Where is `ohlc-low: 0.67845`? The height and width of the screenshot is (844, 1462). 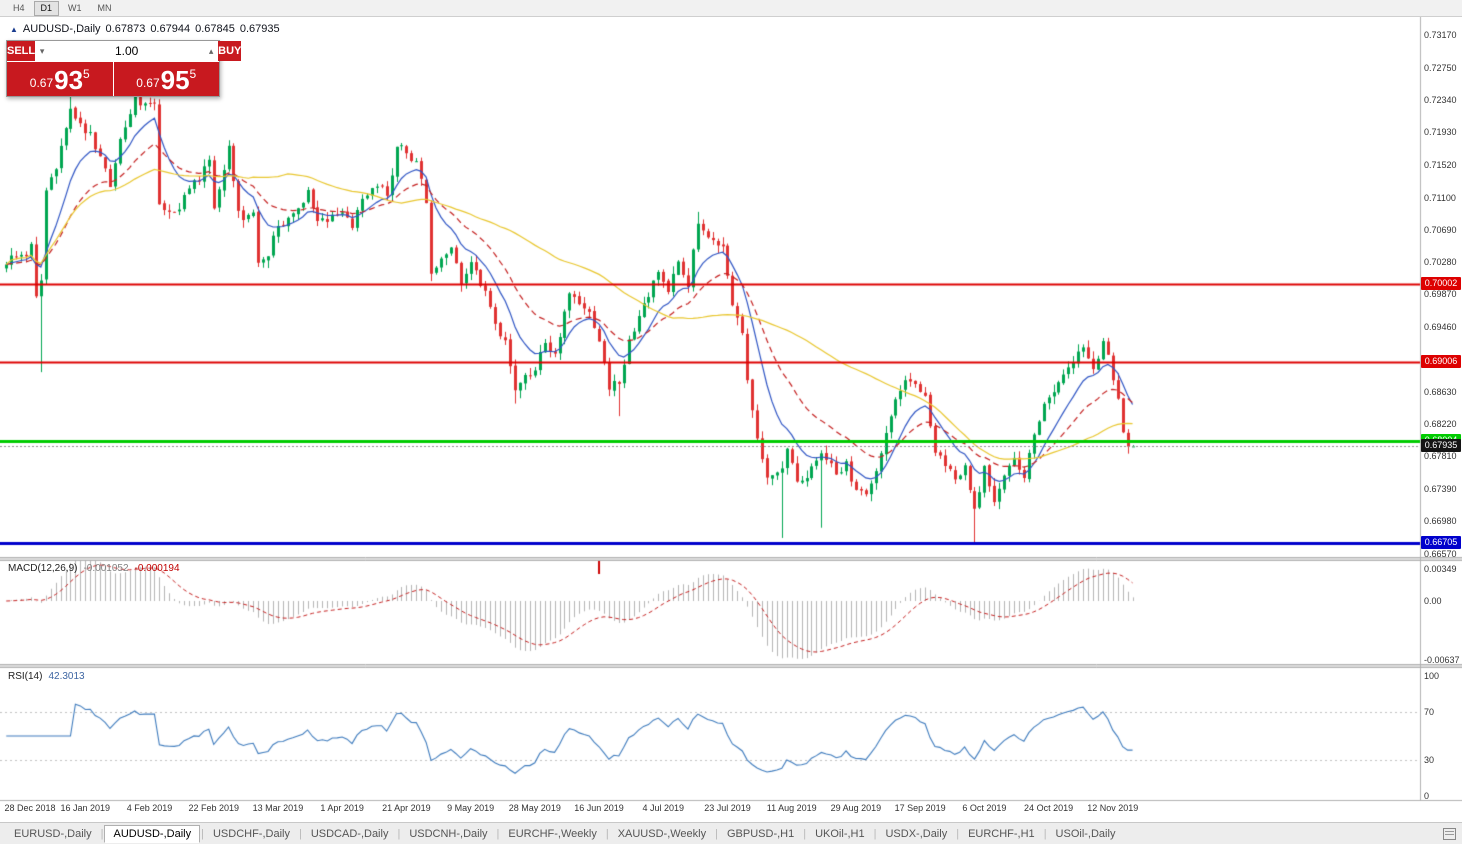 ohlc-low: 0.67845 is located at coordinates (215, 29).